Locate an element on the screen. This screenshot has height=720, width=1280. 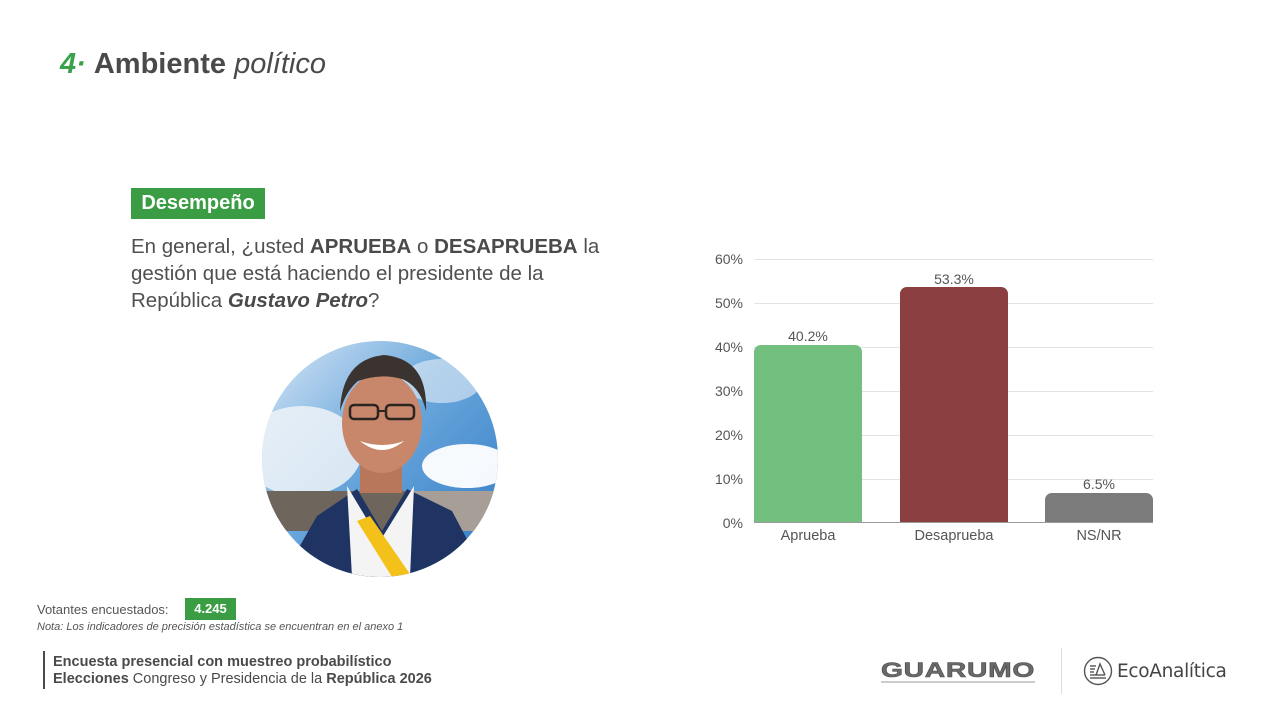
category-label-nsnr: NS/NR is located at coordinates (1099, 536).